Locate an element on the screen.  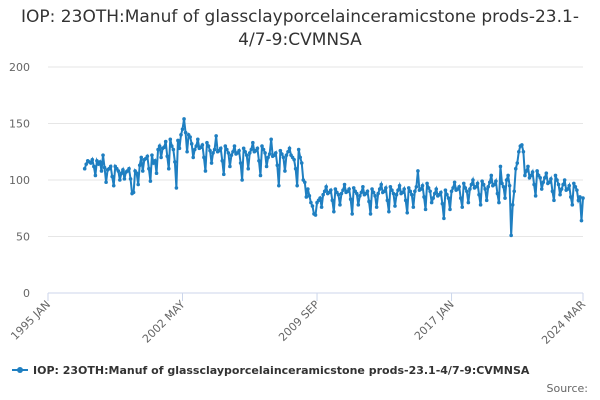
x-tick-label: 1995 JAN is located at coordinates (30, 320).